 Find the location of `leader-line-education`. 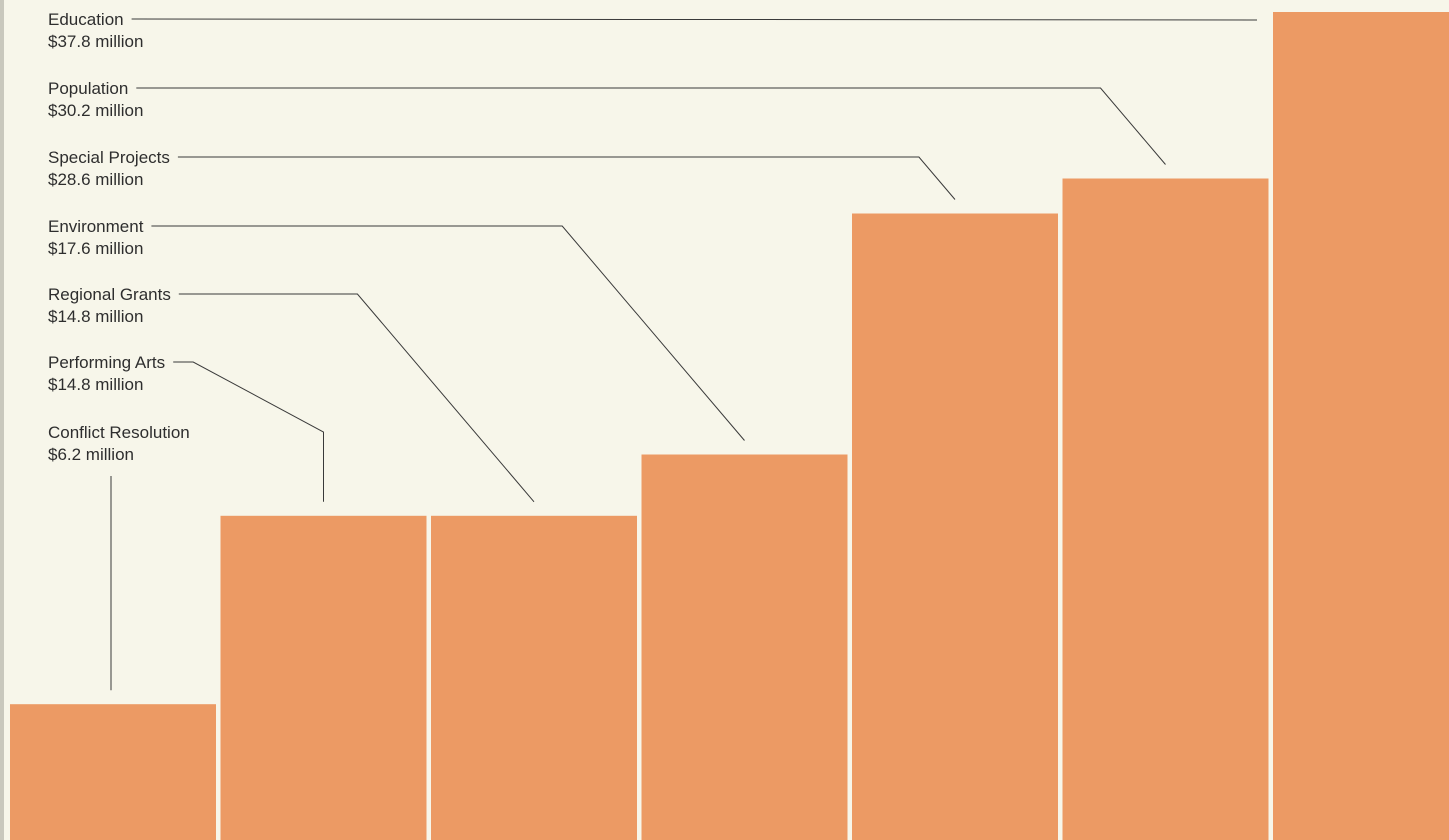

leader-line-education is located at coordinates (694, 19).